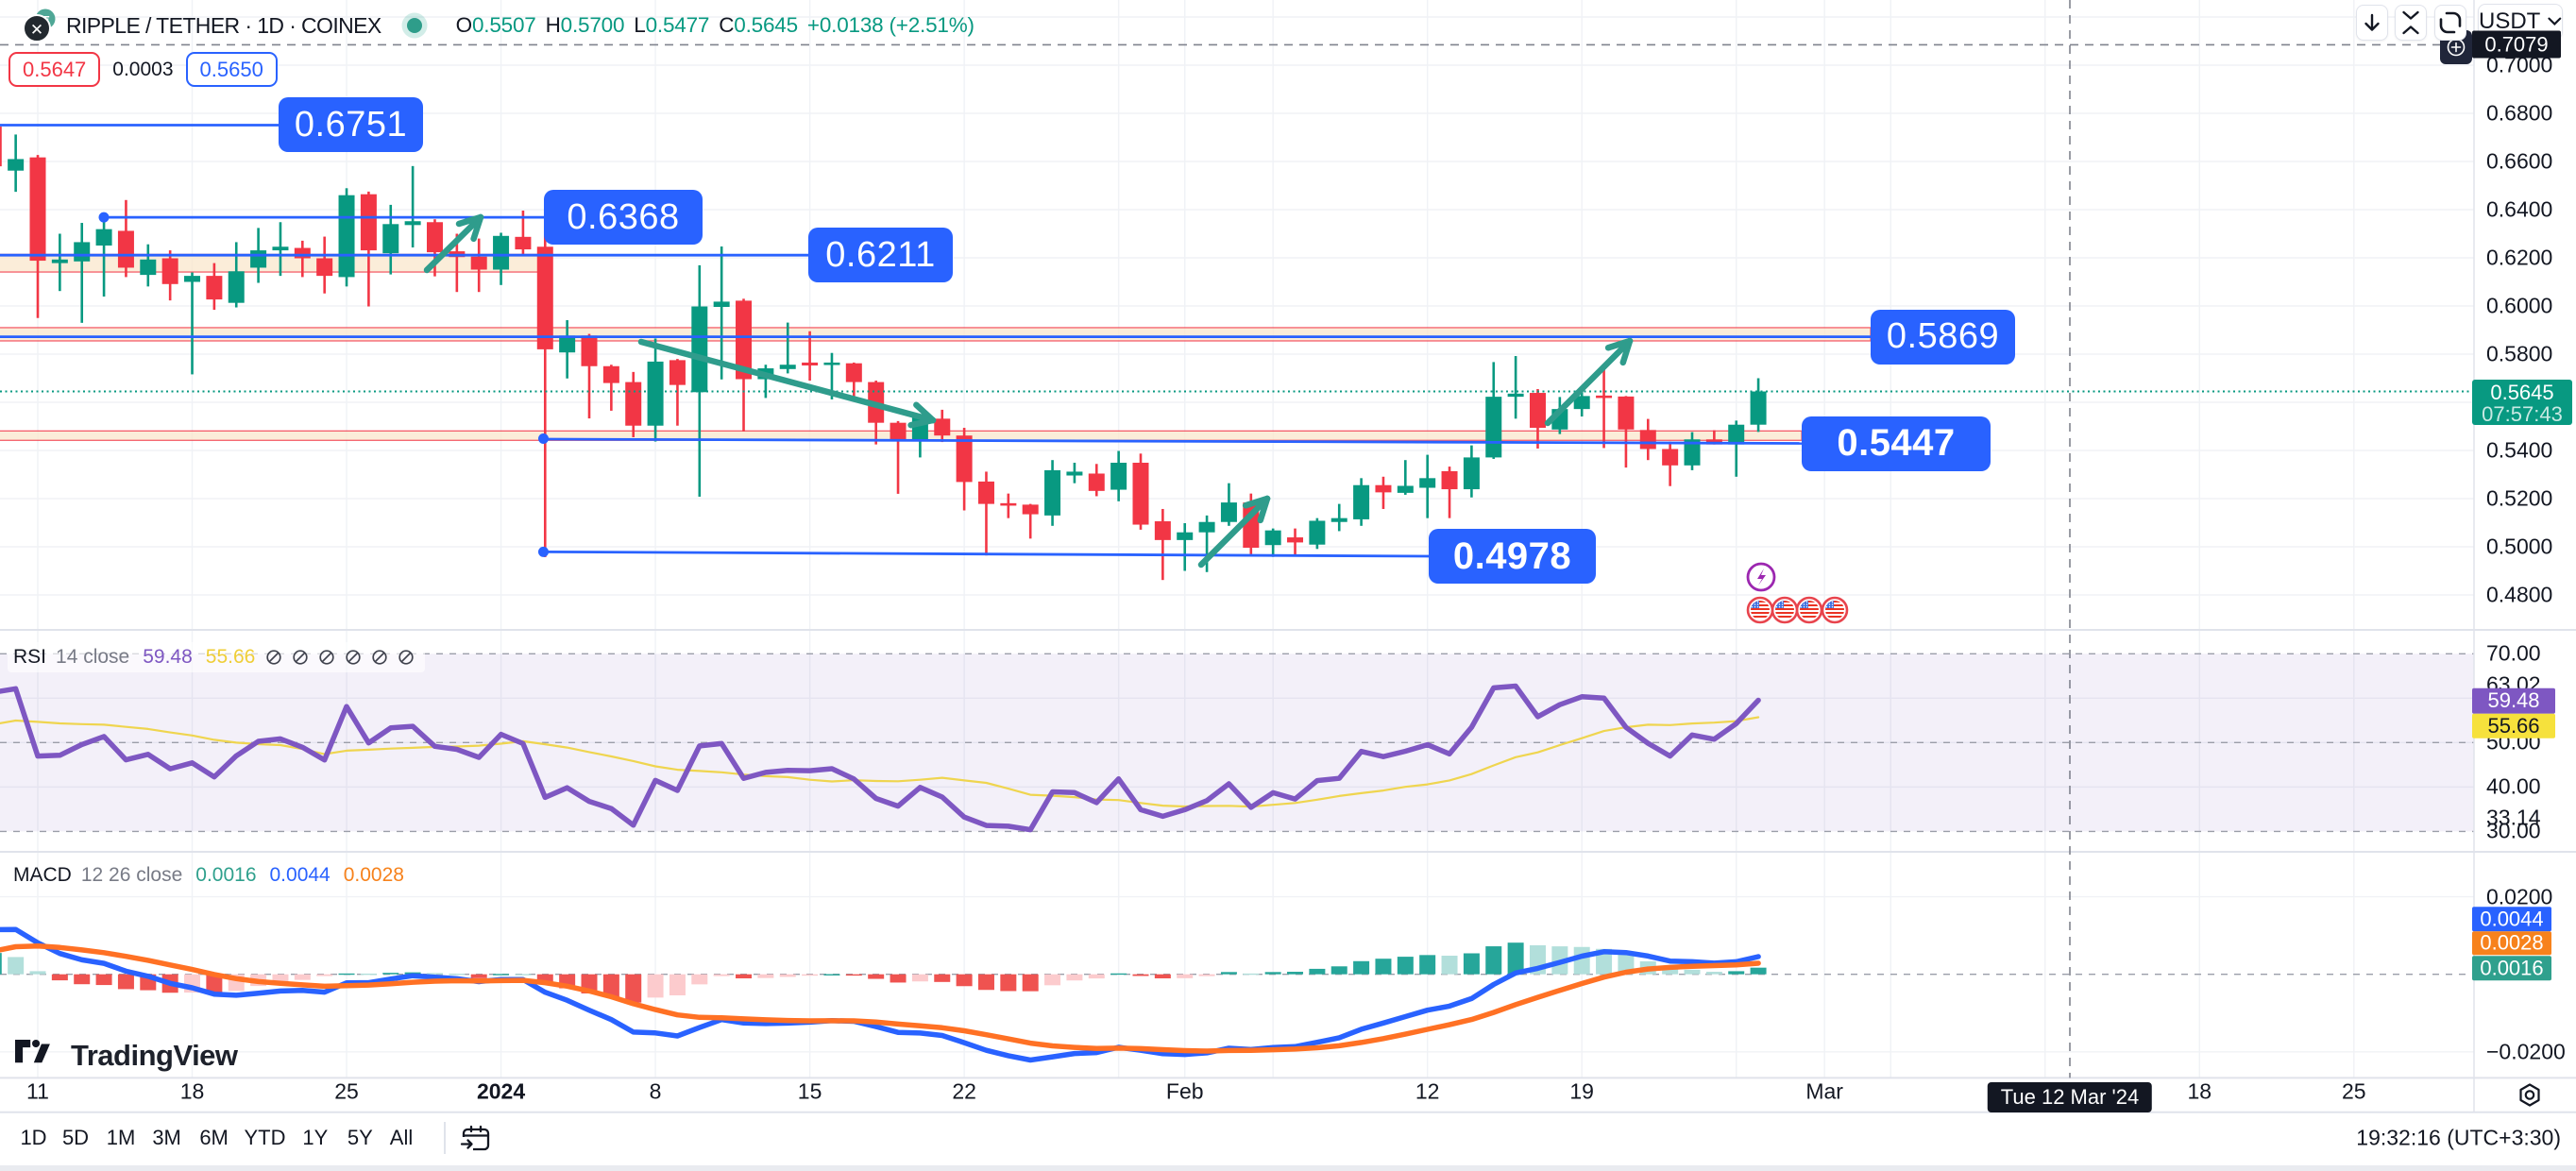  Describe the element at coordinates (265, 1137) in the screenshot. I see `range-button-ytd: YTD` at that location.